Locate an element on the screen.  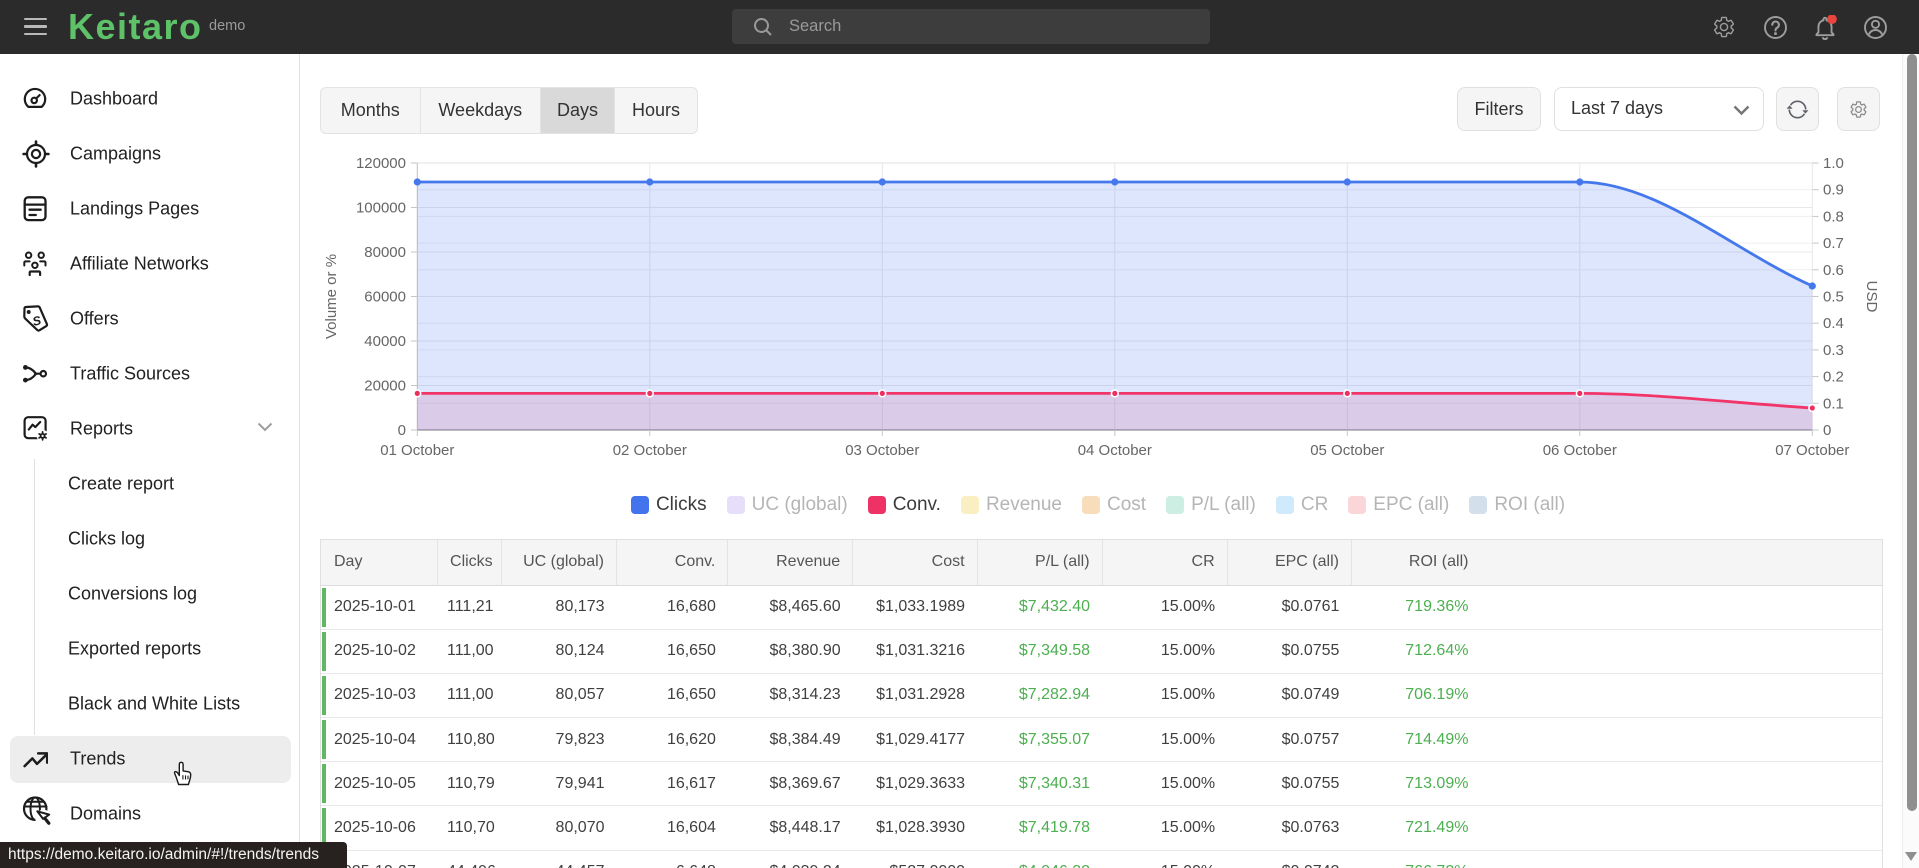
svg-text: 0.9 is located at coordinates (1833, 190).